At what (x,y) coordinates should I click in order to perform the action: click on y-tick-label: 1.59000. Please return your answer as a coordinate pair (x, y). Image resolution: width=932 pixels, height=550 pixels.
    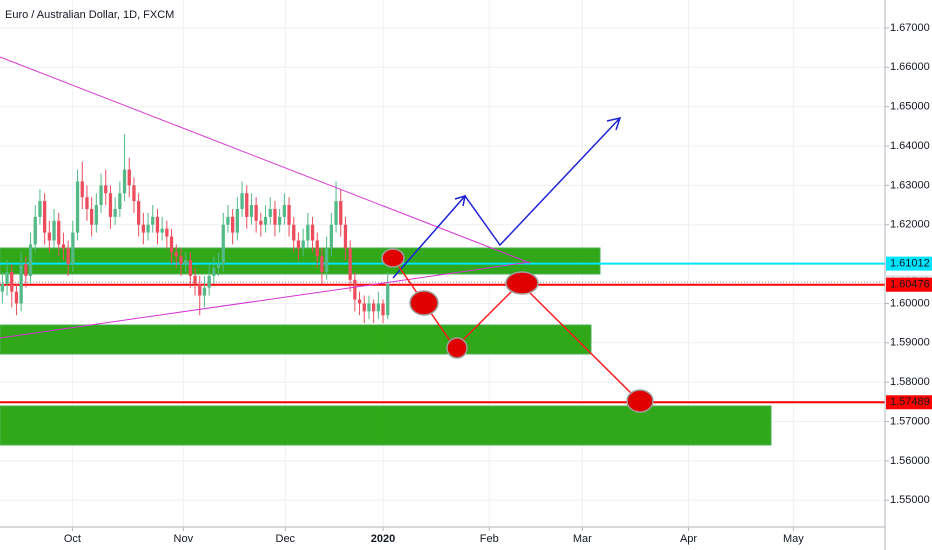
    Looking at the image, I should click on (910, 343).